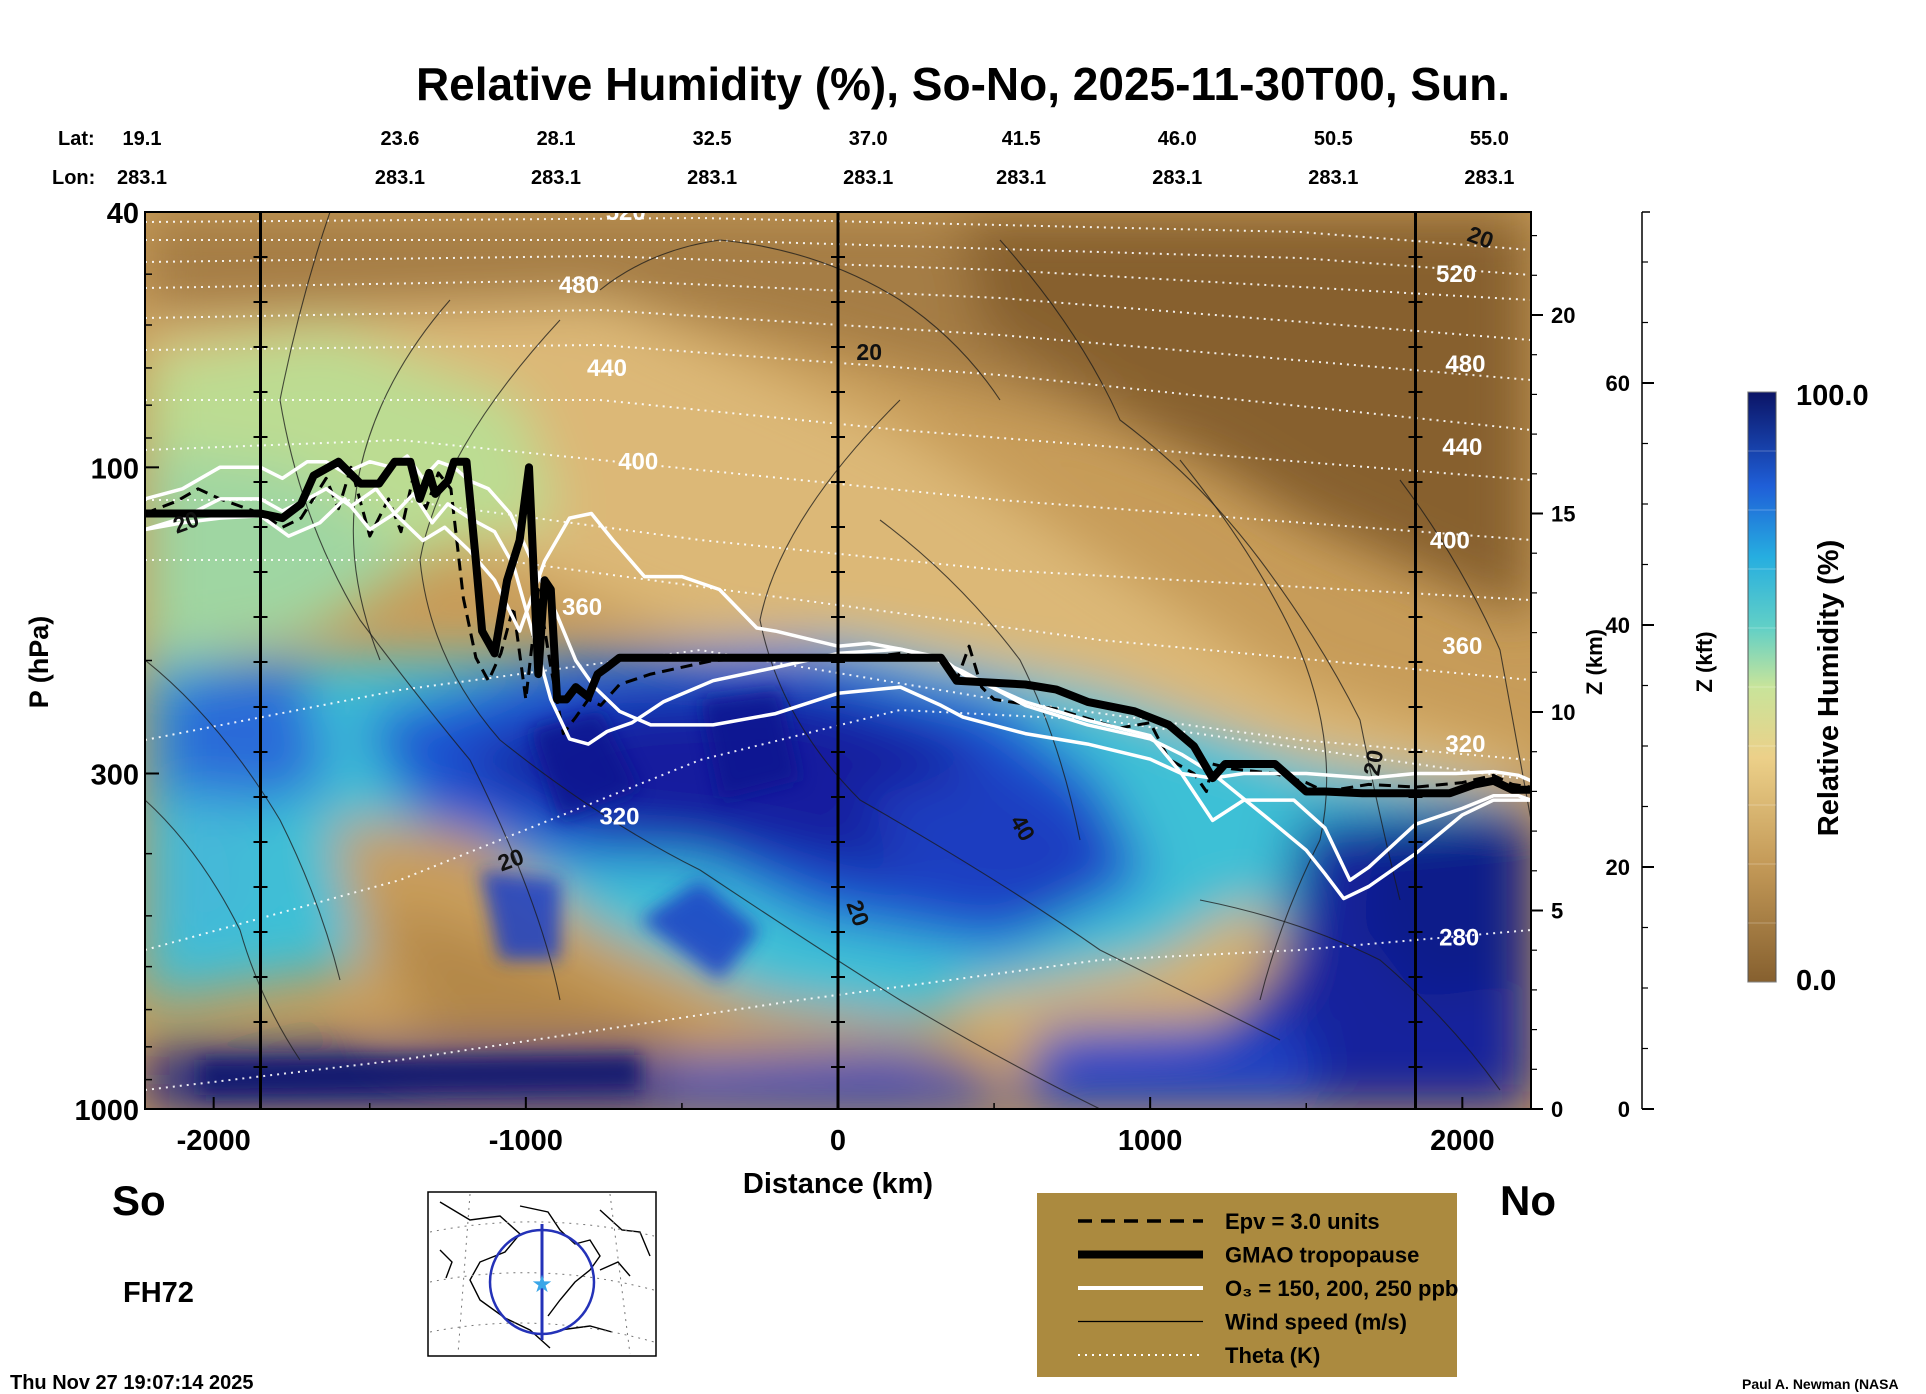 The image size is (1926, 1394). Describe the element at coordinates (1704, 661) in the screenshot. I see `z-kft-axis-title: Z (kft)` at that location.